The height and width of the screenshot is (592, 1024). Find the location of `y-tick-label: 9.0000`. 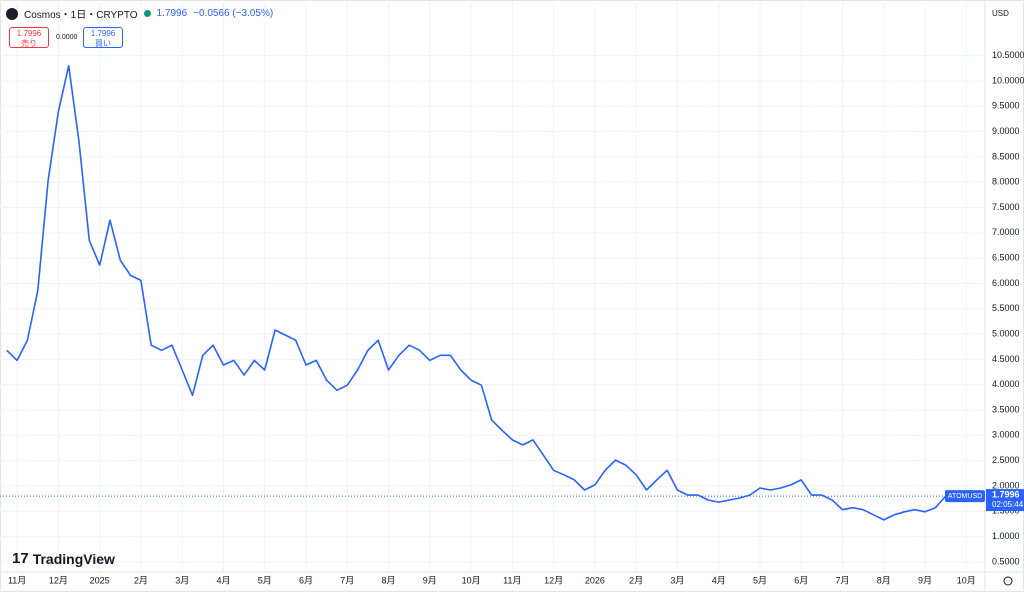

y-tick-label: 9.0000 is located at coordinates (1006, 131).